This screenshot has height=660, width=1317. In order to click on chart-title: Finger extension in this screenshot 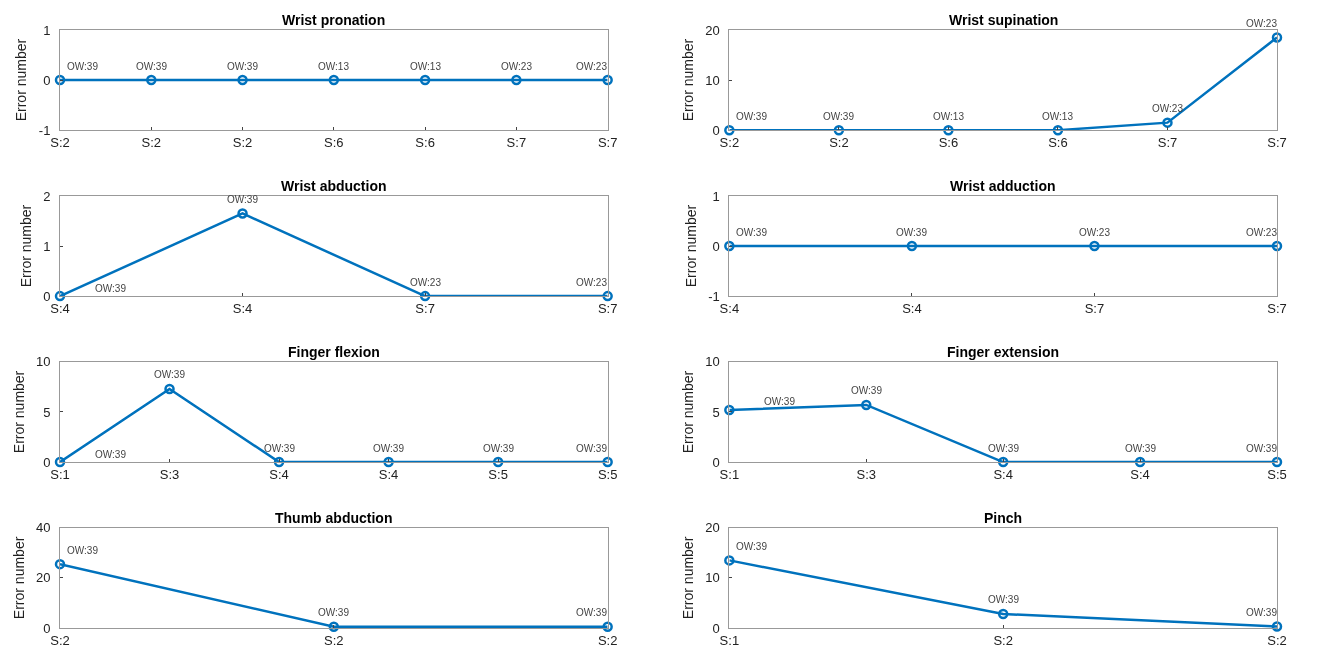, I will do `click(1003, 352)`.